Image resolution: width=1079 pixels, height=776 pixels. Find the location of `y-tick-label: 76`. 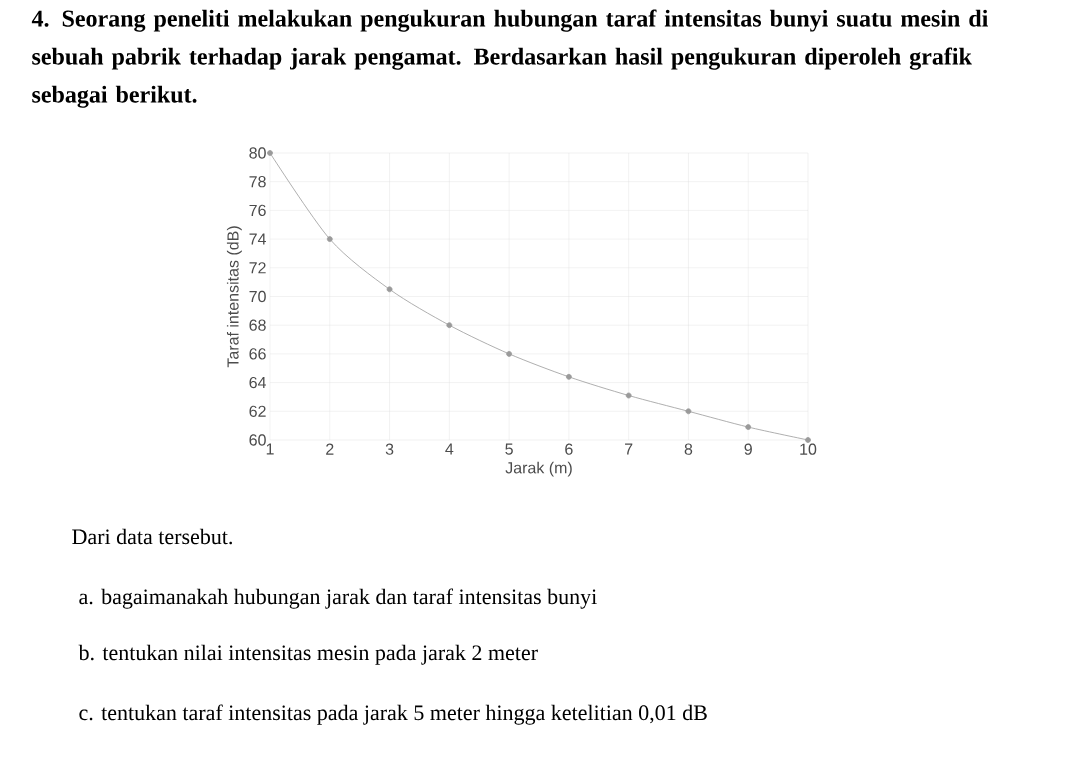

y-tick-label: 76 is located at coordinates (257, 210).